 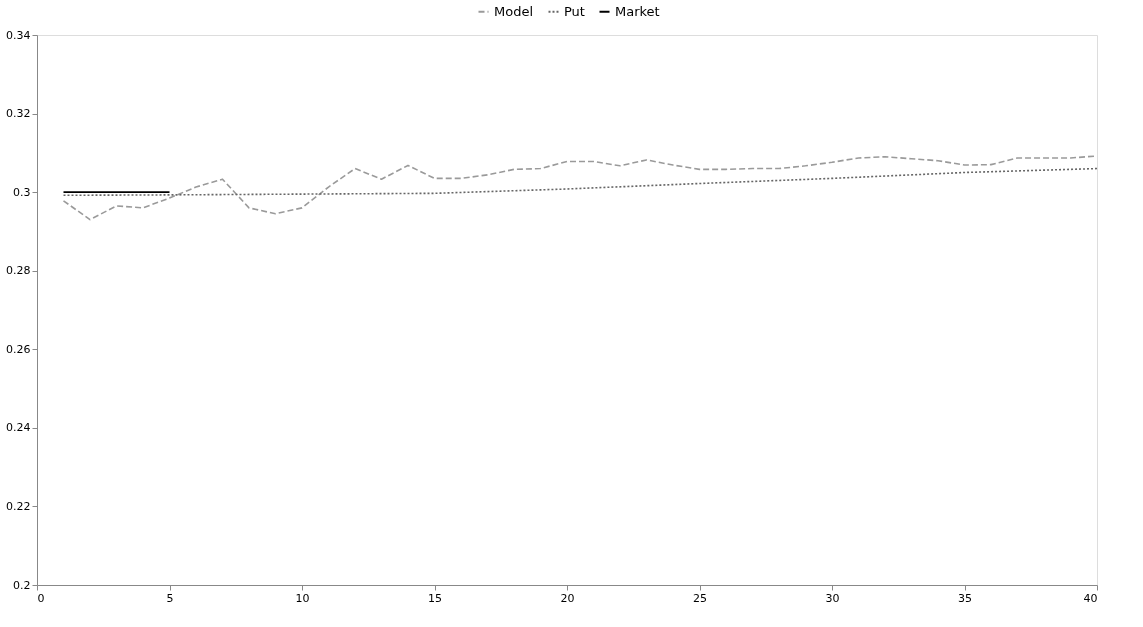 What do you see at coordinates (18, 428) in the screenshot?
I see `y-tick-label: 0.24` at bounding box center [18, 428].